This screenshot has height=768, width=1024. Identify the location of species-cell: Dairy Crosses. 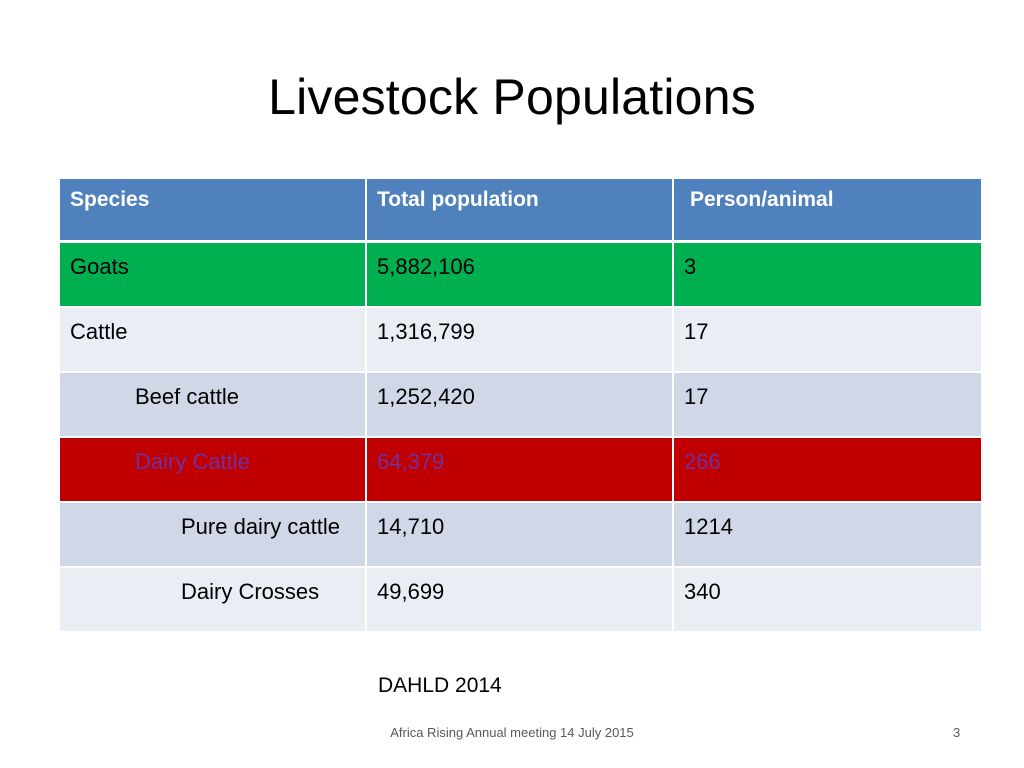
(213, 599).